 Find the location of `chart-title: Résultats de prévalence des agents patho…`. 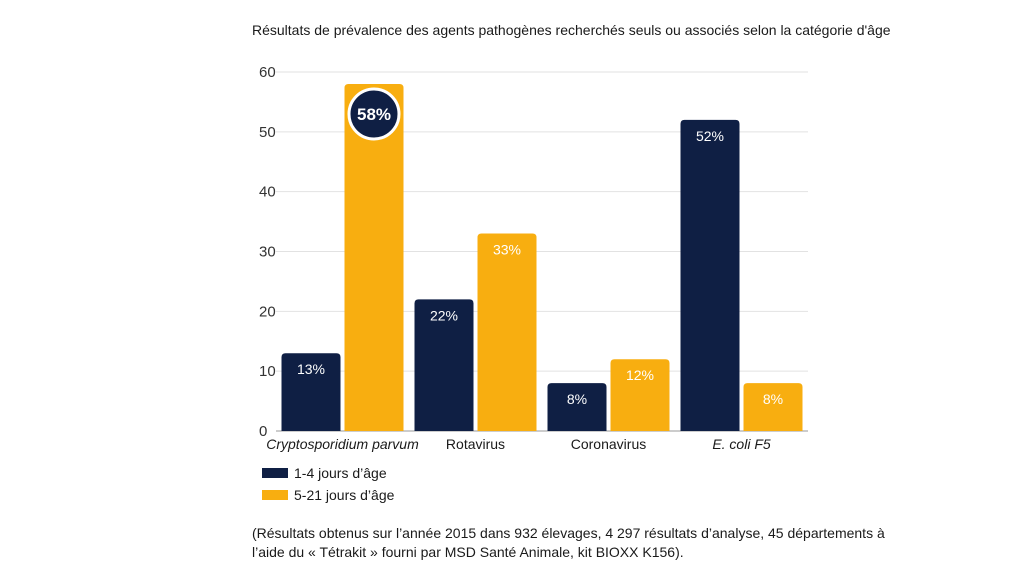

chart-title: Résultats de prévalence des agents patho… is located at coordinates (571, 30).